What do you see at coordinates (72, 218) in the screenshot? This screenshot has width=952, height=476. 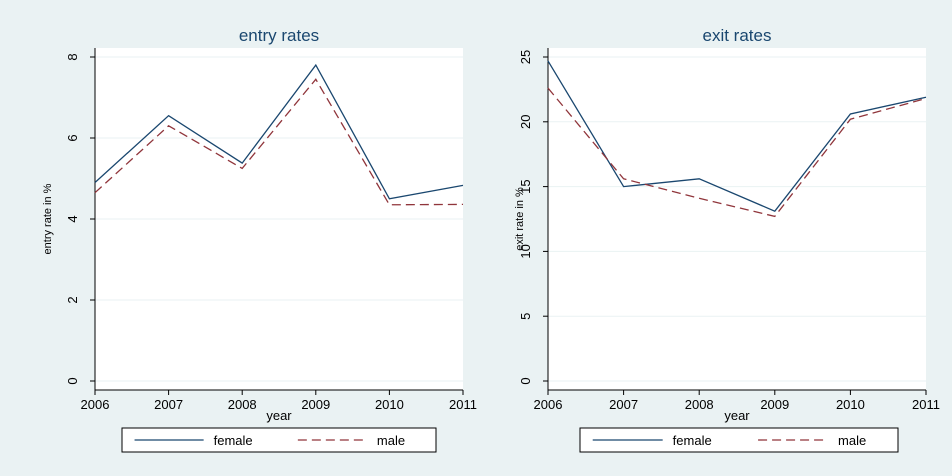 I see `y-tick-label: 4` at bounding box center [72, 218].